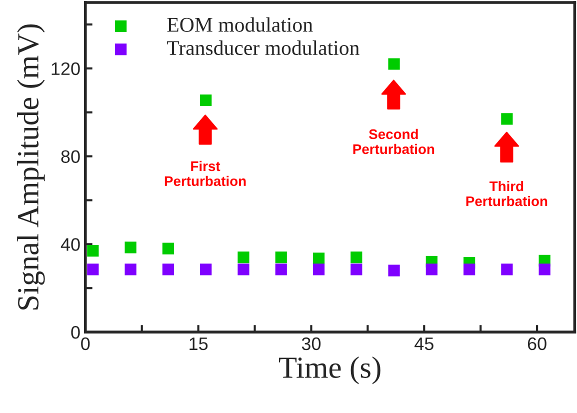 The image size is (577, 413). What do you see at coordinates (85, 343) in the screenshot?
I see `x-tick-label: 0` at bounding box center [85, 343].